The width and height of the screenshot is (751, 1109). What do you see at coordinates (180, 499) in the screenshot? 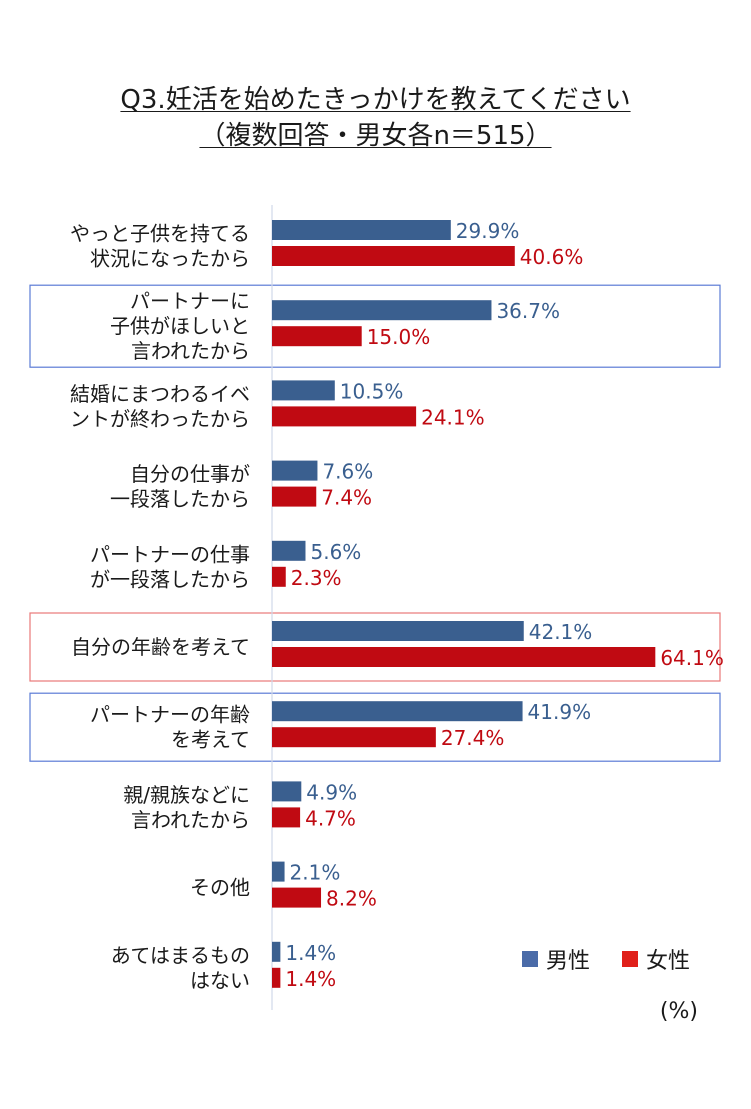
I see `category-label-3-1: 一段落したから` at bounding box center [180, 499].